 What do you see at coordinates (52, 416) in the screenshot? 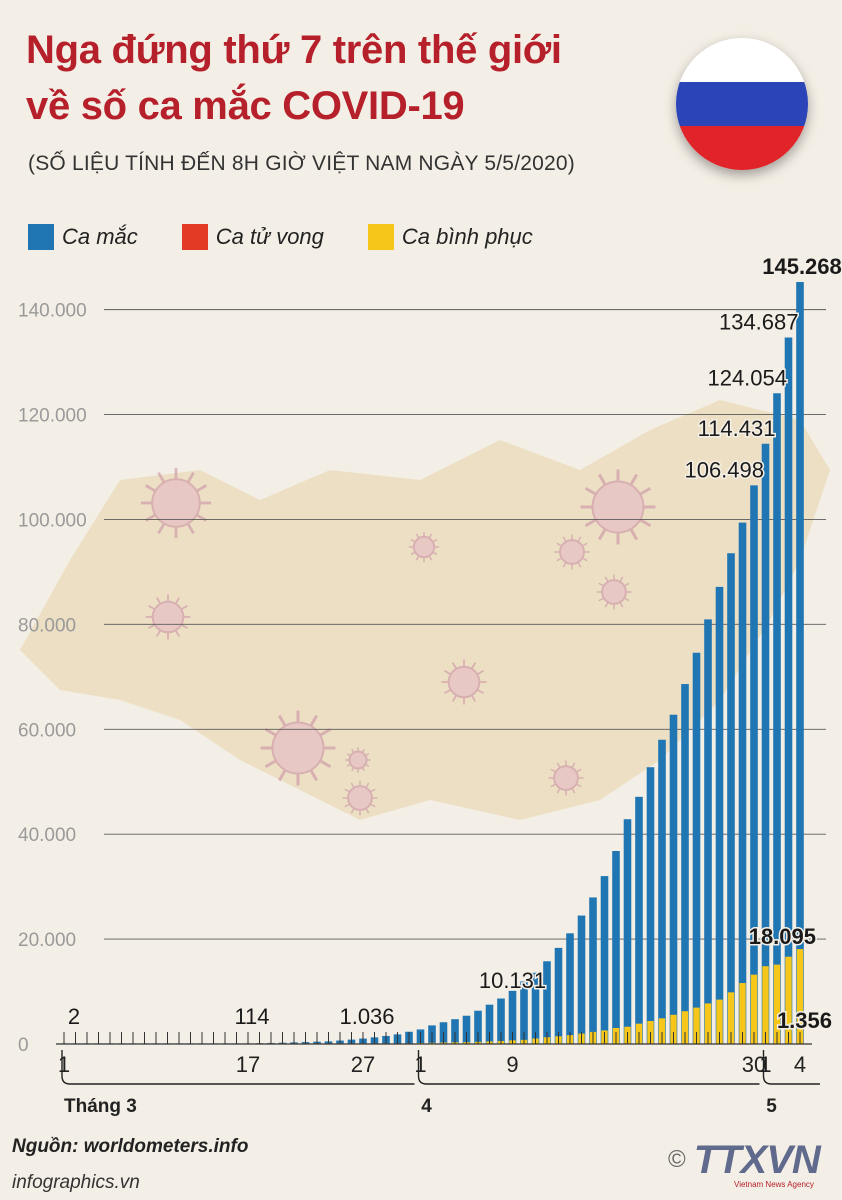
I see `y-tick-label: 120.000` at bounding box center [52, 416].